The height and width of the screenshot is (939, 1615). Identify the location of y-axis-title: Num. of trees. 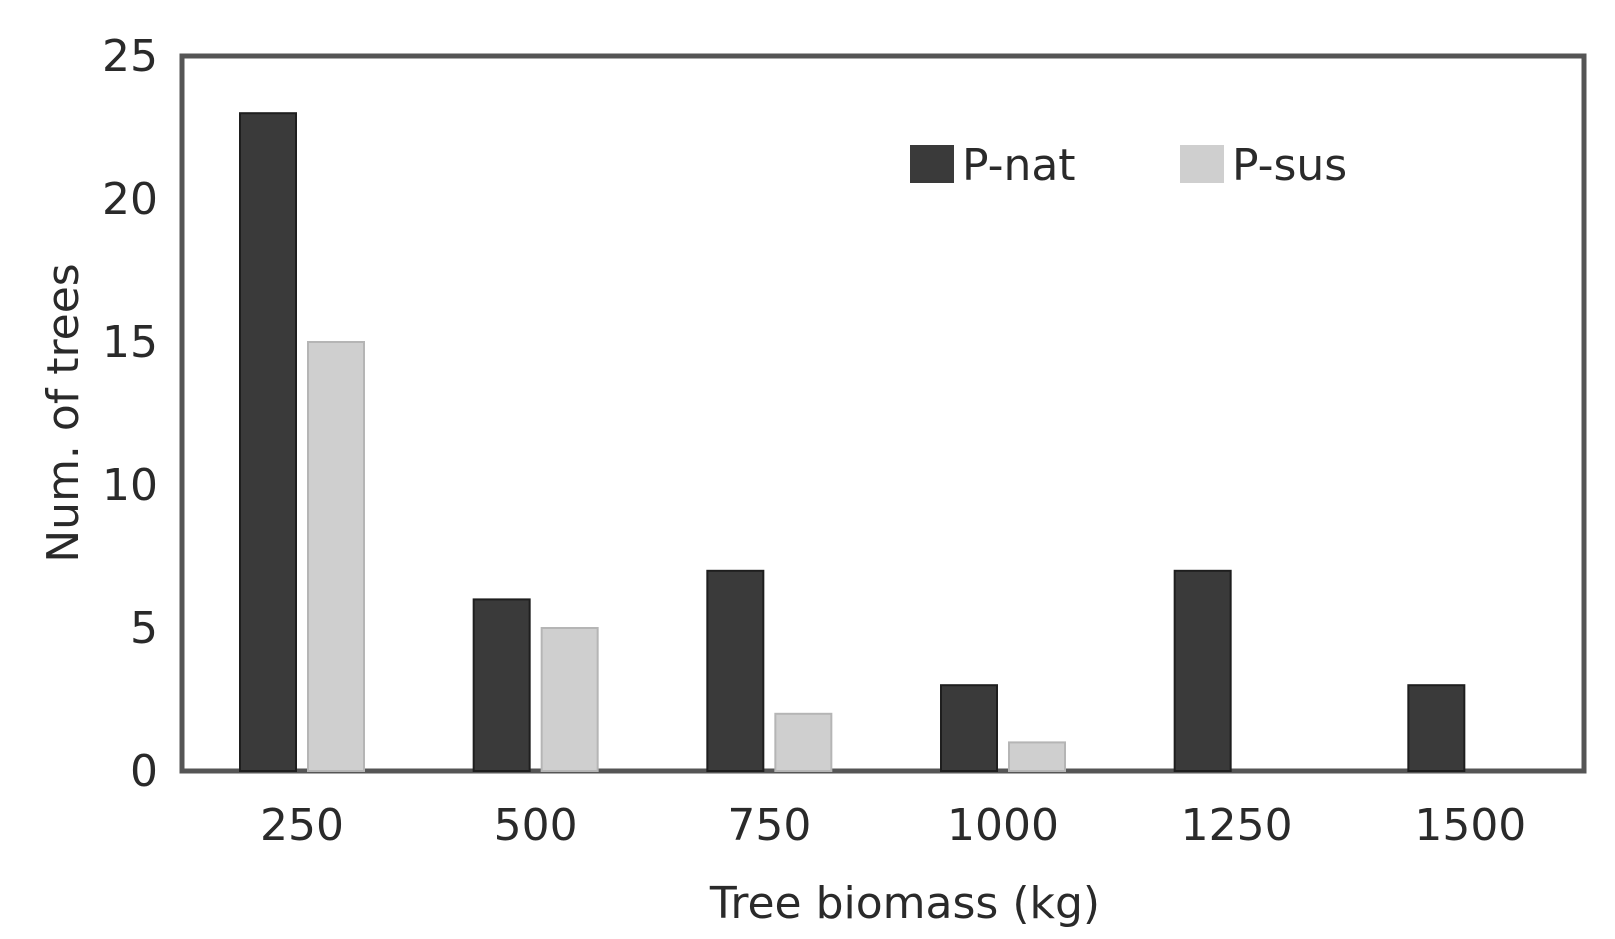
(63, 412).